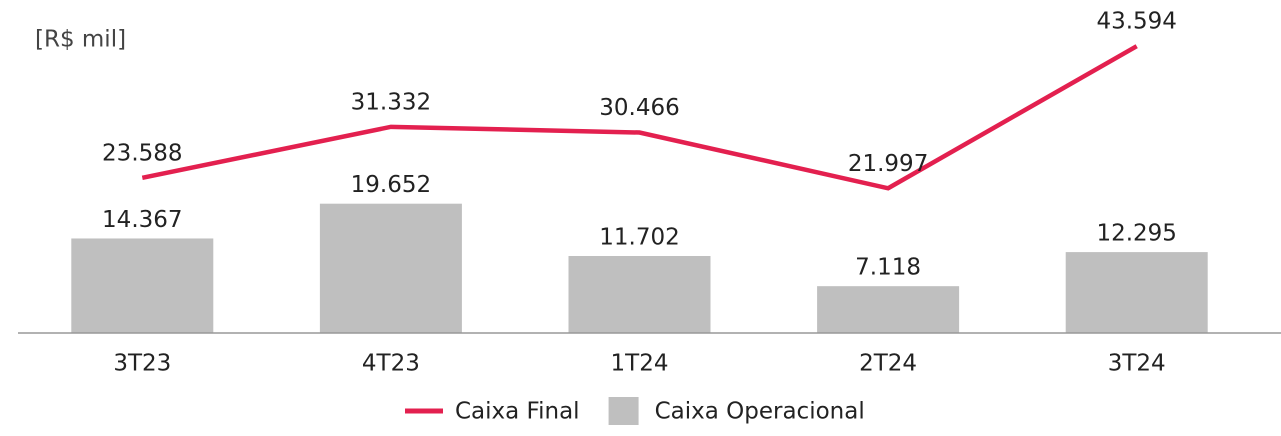  I want to click on x-tick-label: 3T24, so click(1137, 364).